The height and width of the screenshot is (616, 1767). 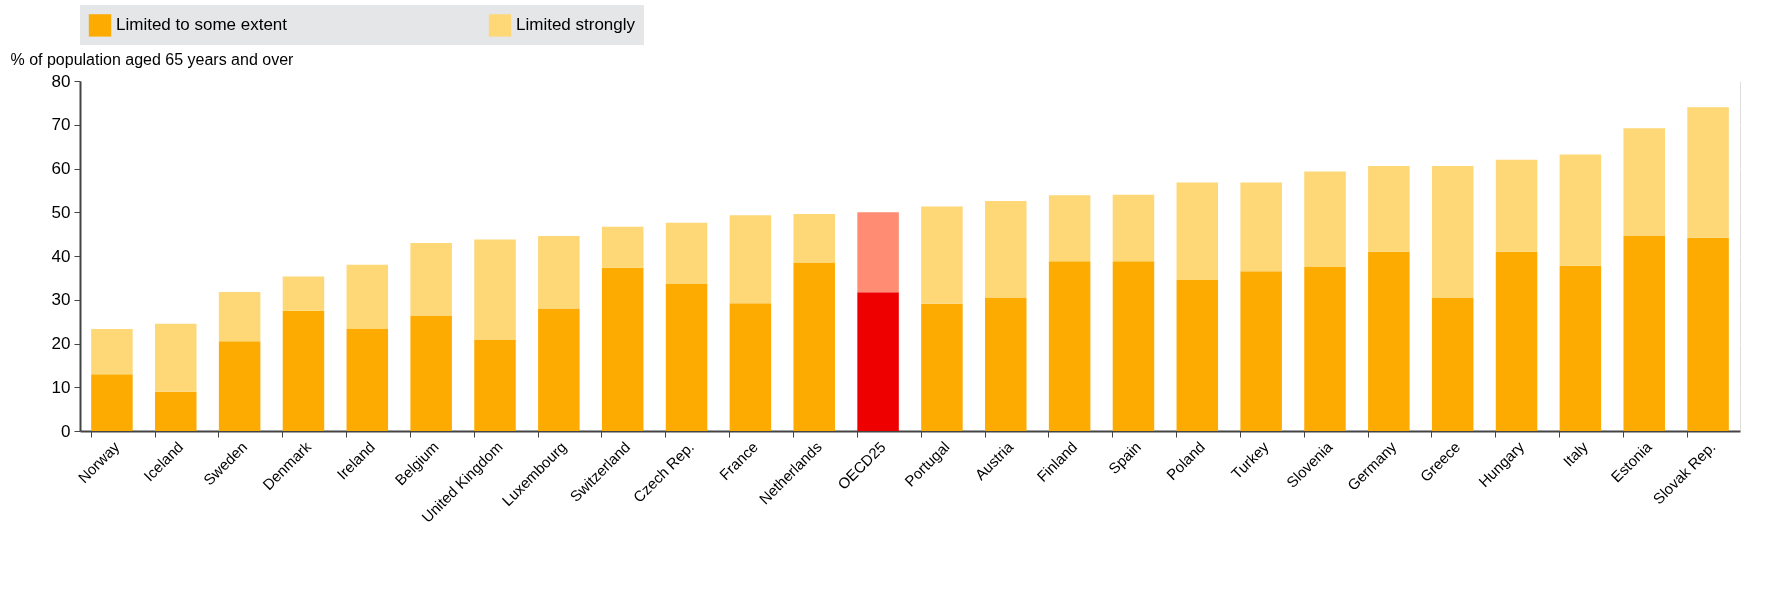 What do you see at coordinates (152, 59) in the screenshot?
I see `y-axis-title: % of population aged 65 years and over` at bounding box center [152, 59].